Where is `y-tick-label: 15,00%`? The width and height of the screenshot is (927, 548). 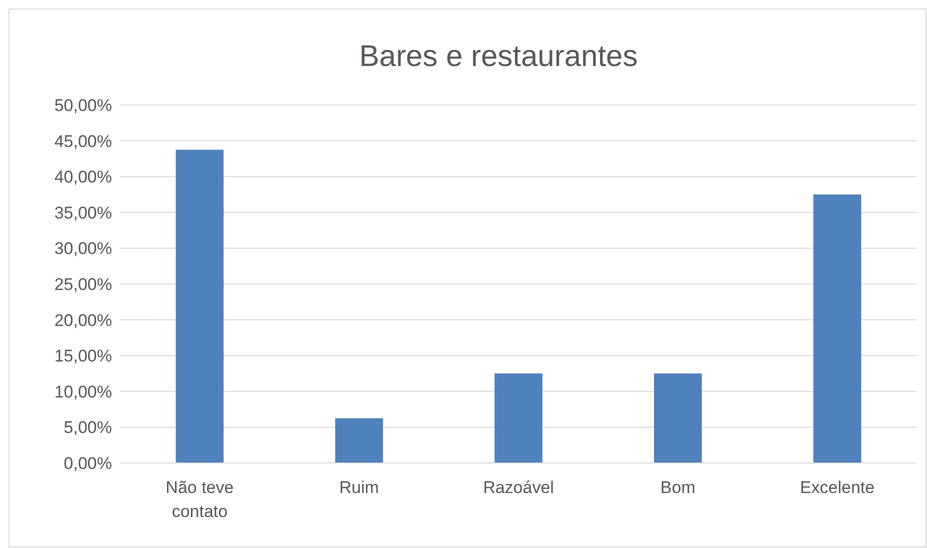
y-tick-label: 15,00% is located at coordinates (83, 356).